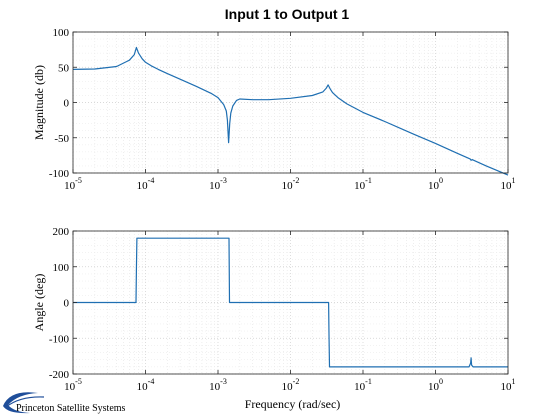  I want to click on y-tick-label: -50, so click(61, 139).